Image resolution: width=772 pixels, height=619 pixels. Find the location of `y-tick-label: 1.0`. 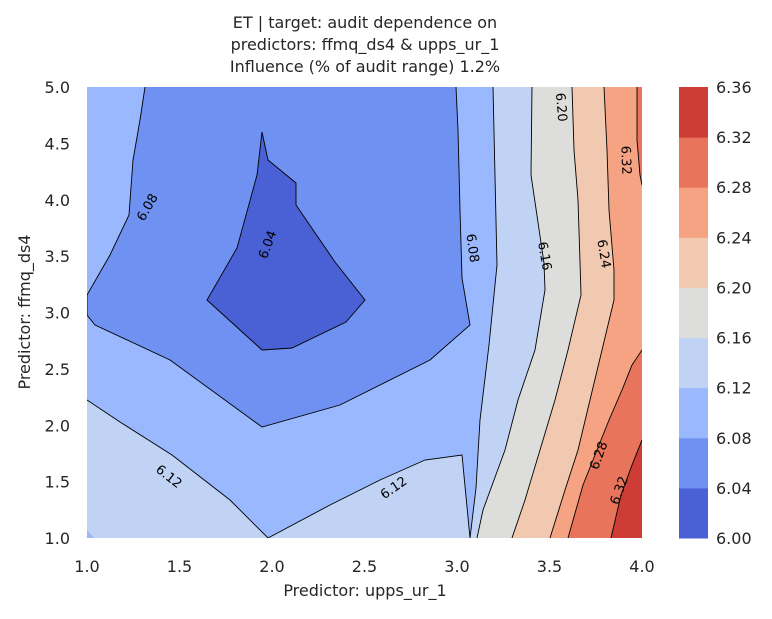

y-tick-label: 1.0 is located at coordinates (57, 538).